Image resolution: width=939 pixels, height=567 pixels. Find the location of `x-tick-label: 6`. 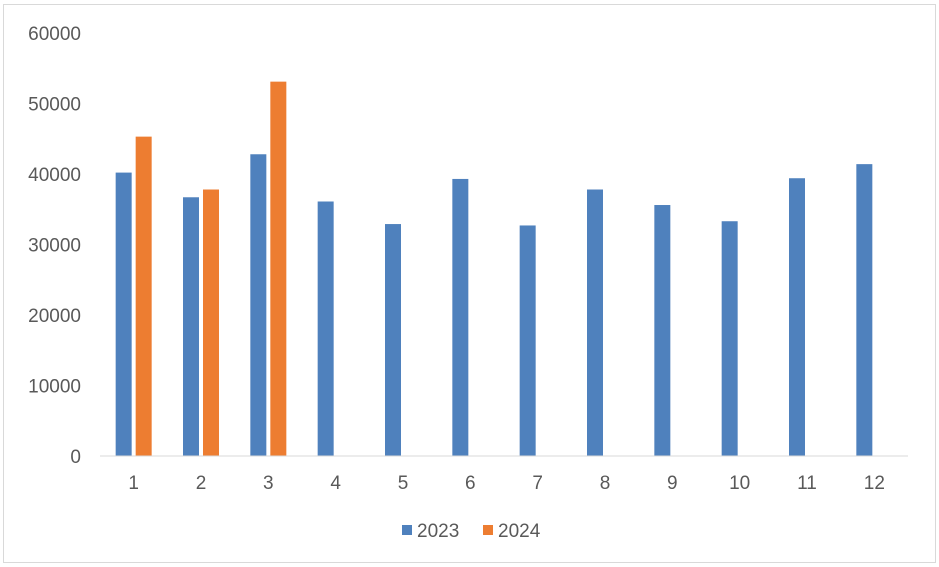

x-tick-label: 6 is located at coordinates (470, 483).